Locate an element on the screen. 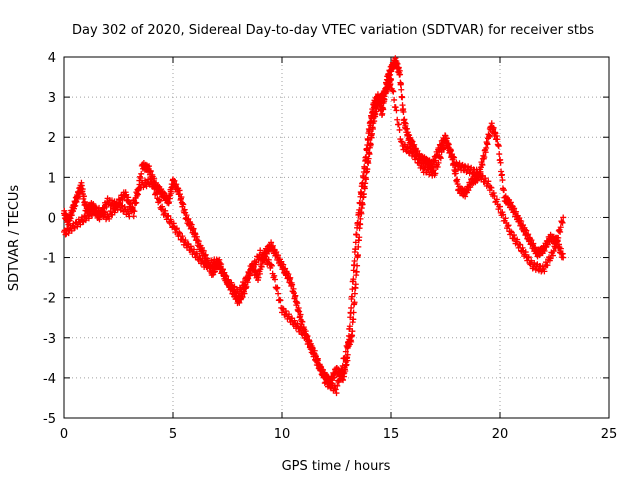 This screenshot has height=480, width=640. x-tick-label: 10 is located at coordinates (282, 434).